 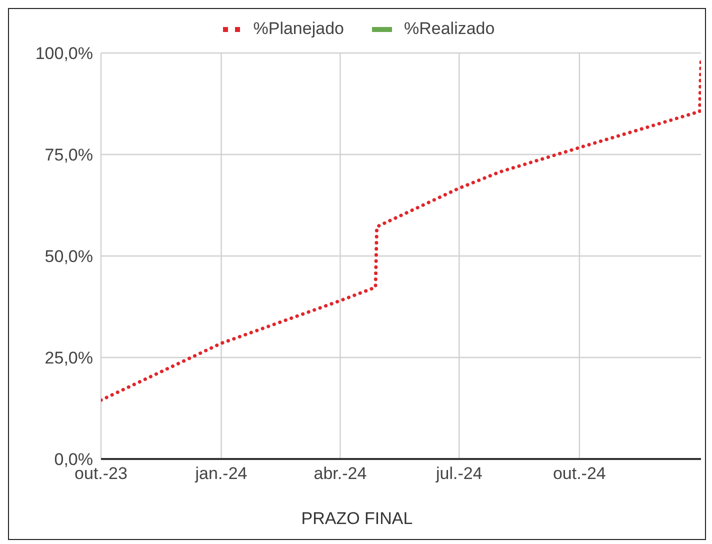 What do you see at coordinates (68, 155) in the screenshot?
I see `y-tick-label: 75,0%` at bounding box center [68, 155].